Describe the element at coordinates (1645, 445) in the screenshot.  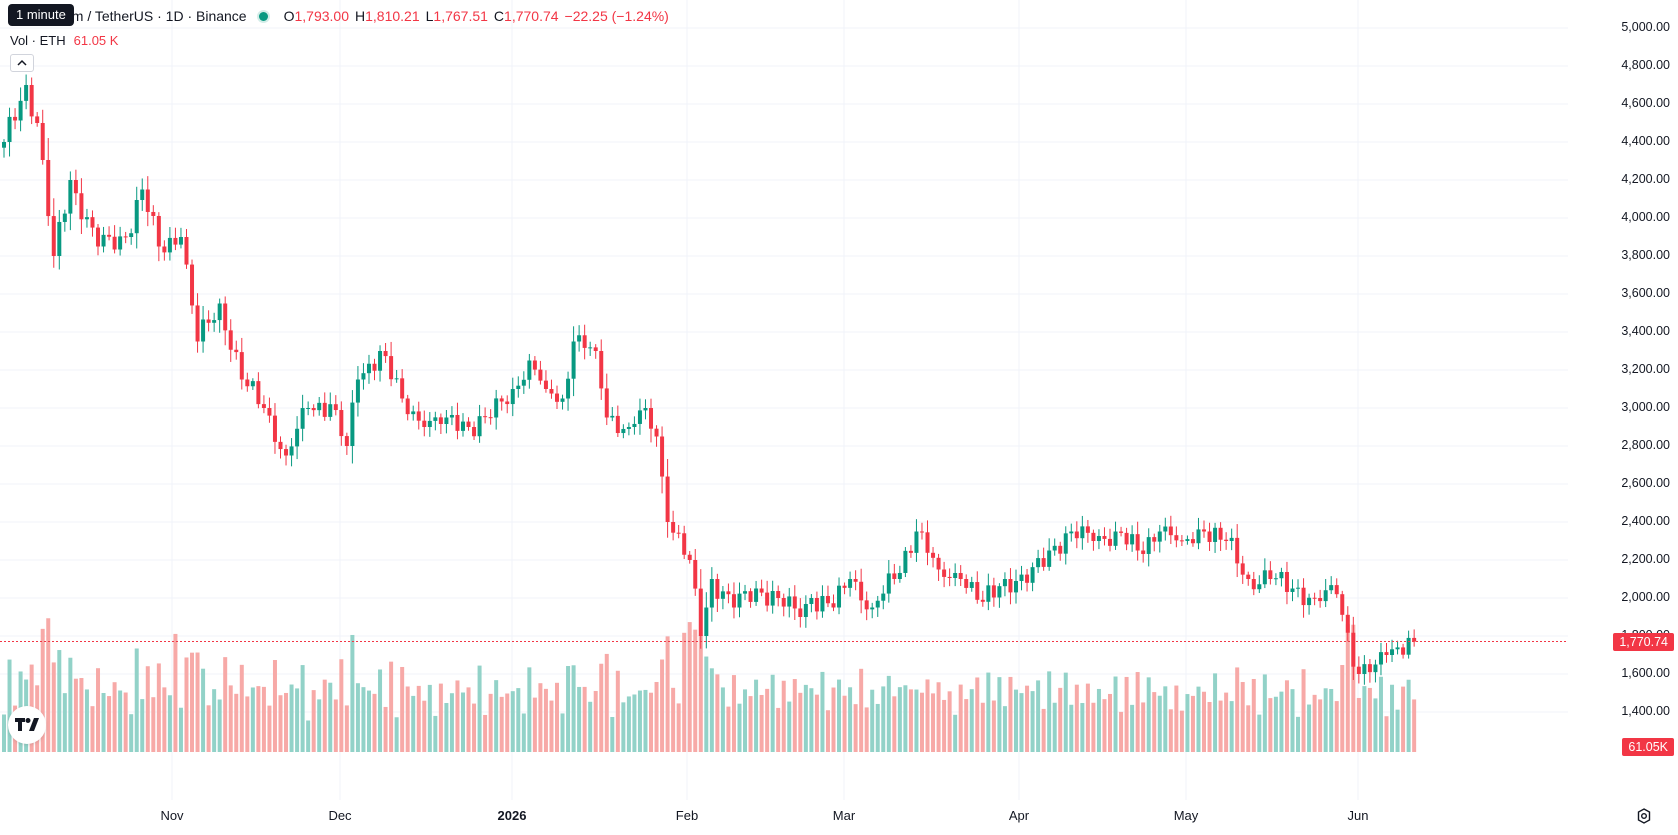
I see `price-axis-label: 2,800.00` at that location.